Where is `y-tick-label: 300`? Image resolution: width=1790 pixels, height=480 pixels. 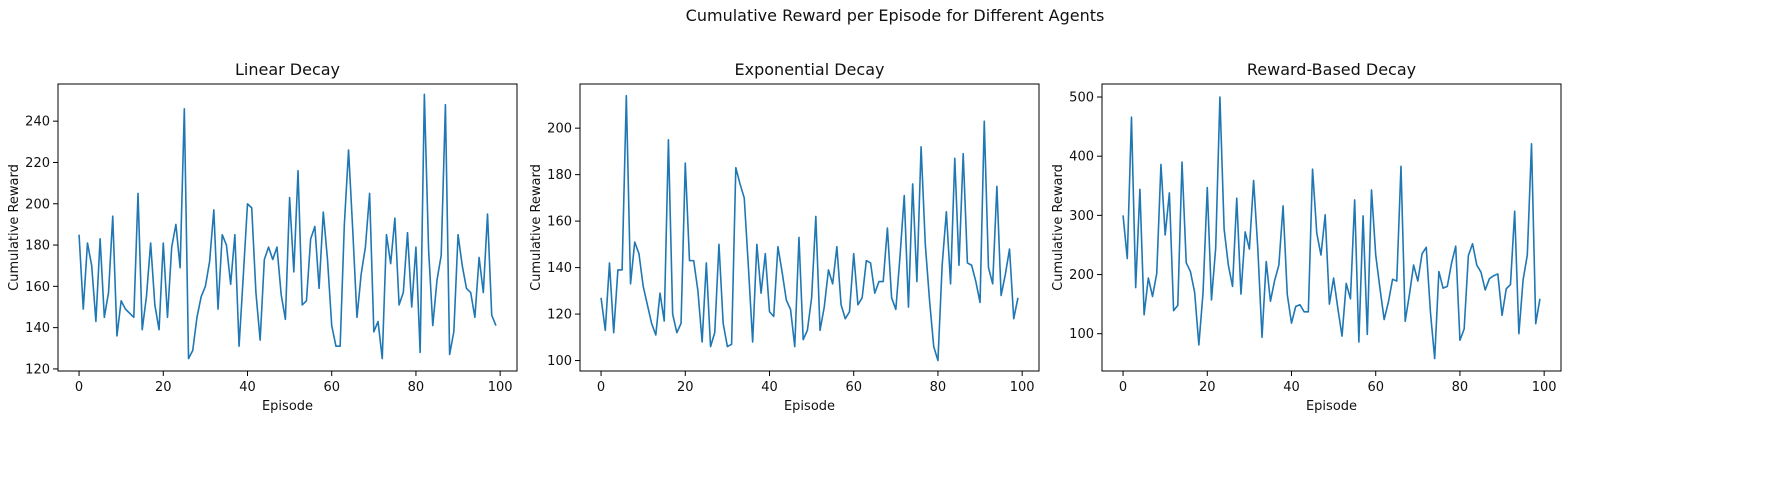 y-tick-label: 300 is located at coordinates (1081, 216).